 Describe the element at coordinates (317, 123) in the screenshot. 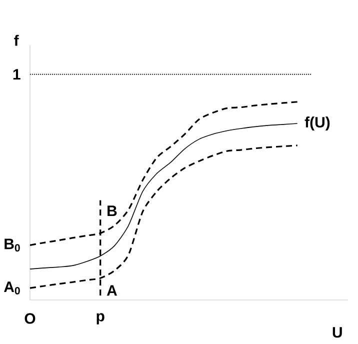

I see `series-label: f(U)` at that location.